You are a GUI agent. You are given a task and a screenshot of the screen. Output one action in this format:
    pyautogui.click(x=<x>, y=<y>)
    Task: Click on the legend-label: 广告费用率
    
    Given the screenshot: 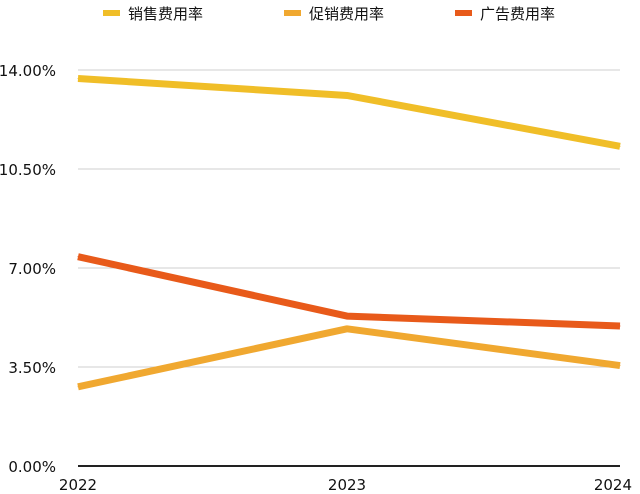 What is the action you would take?
    pyautogui.click(x=517, y=14)
    